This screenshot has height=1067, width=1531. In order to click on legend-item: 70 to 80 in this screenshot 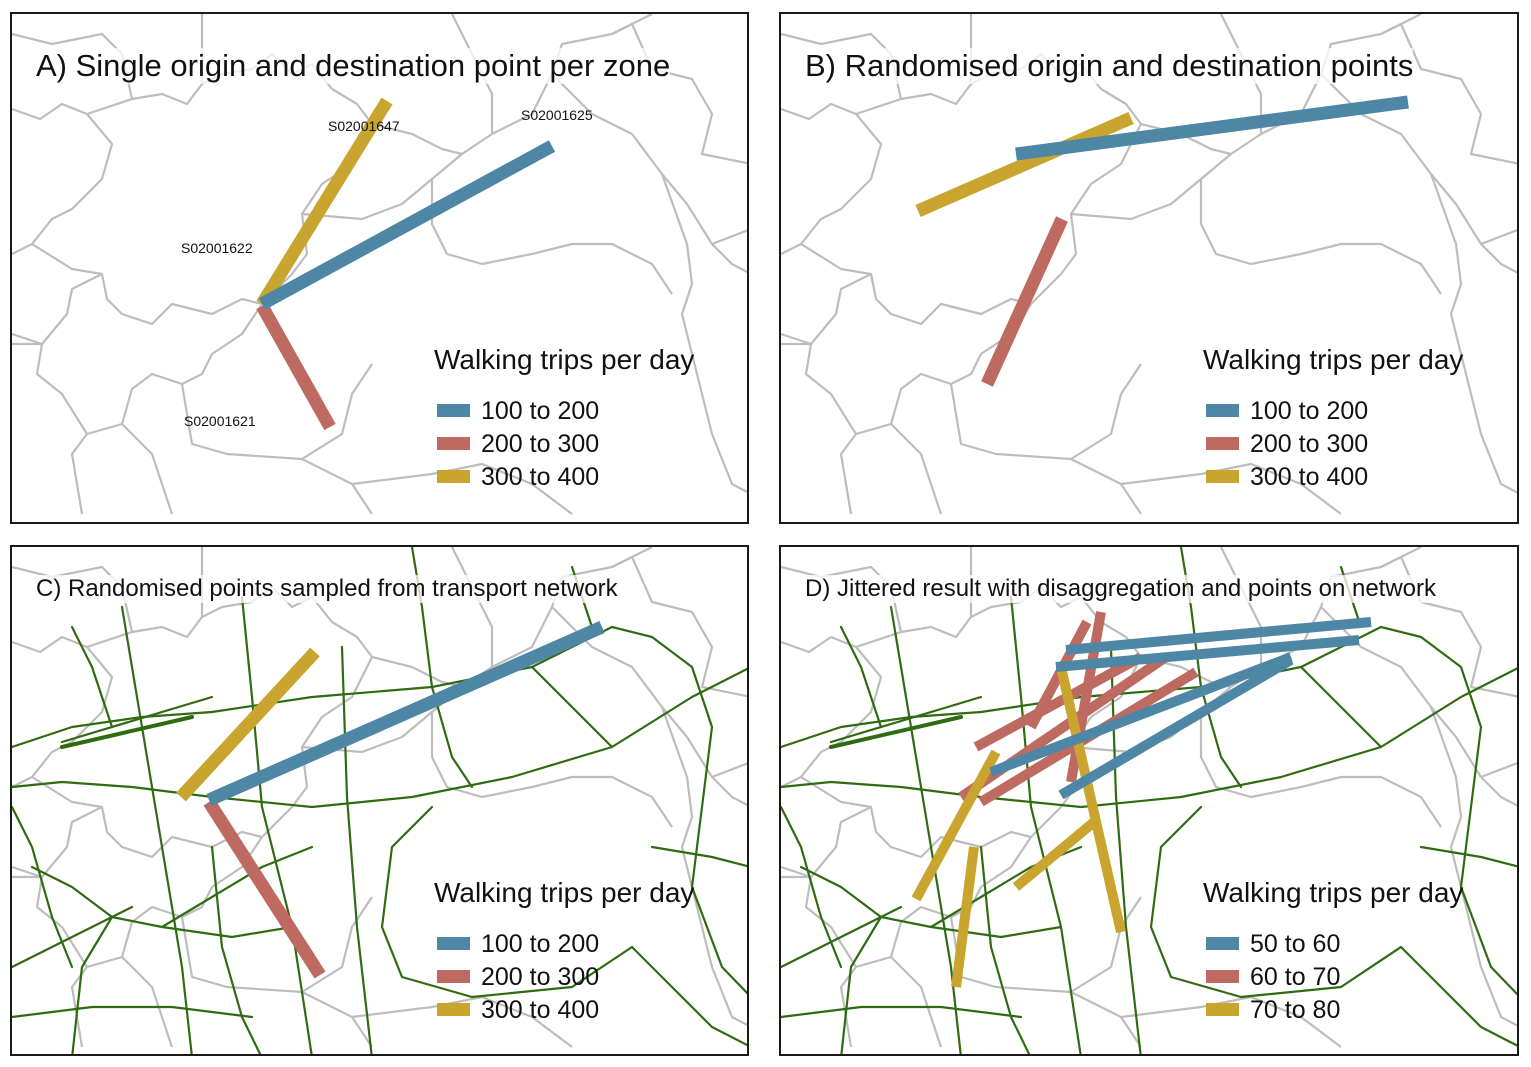, I will do `click(1333, 1009)`.